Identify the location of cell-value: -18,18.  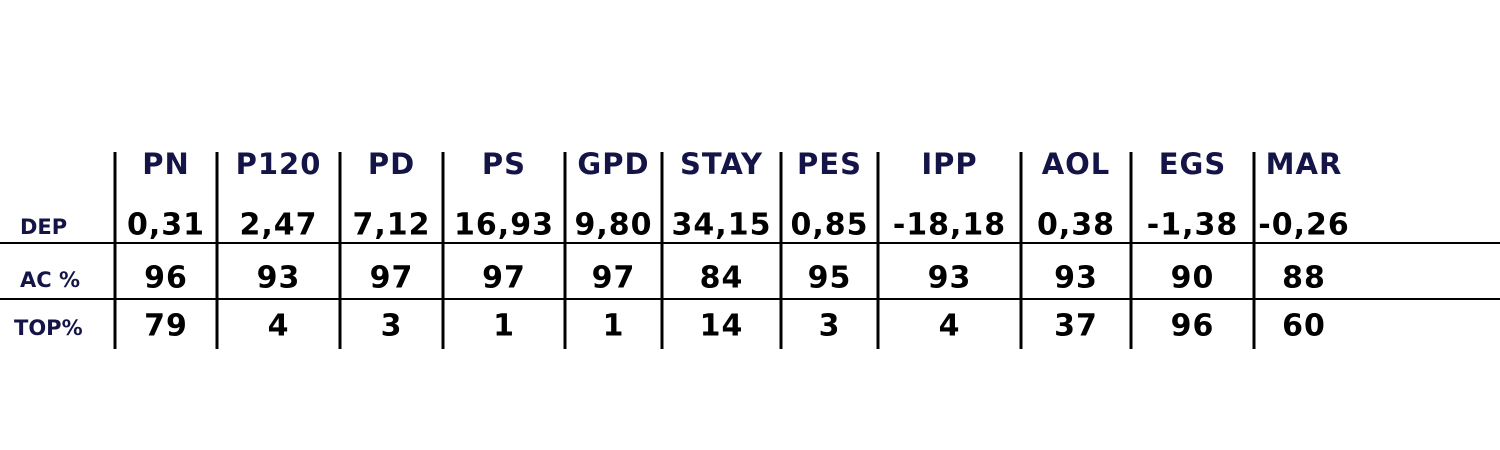
(949, 225).